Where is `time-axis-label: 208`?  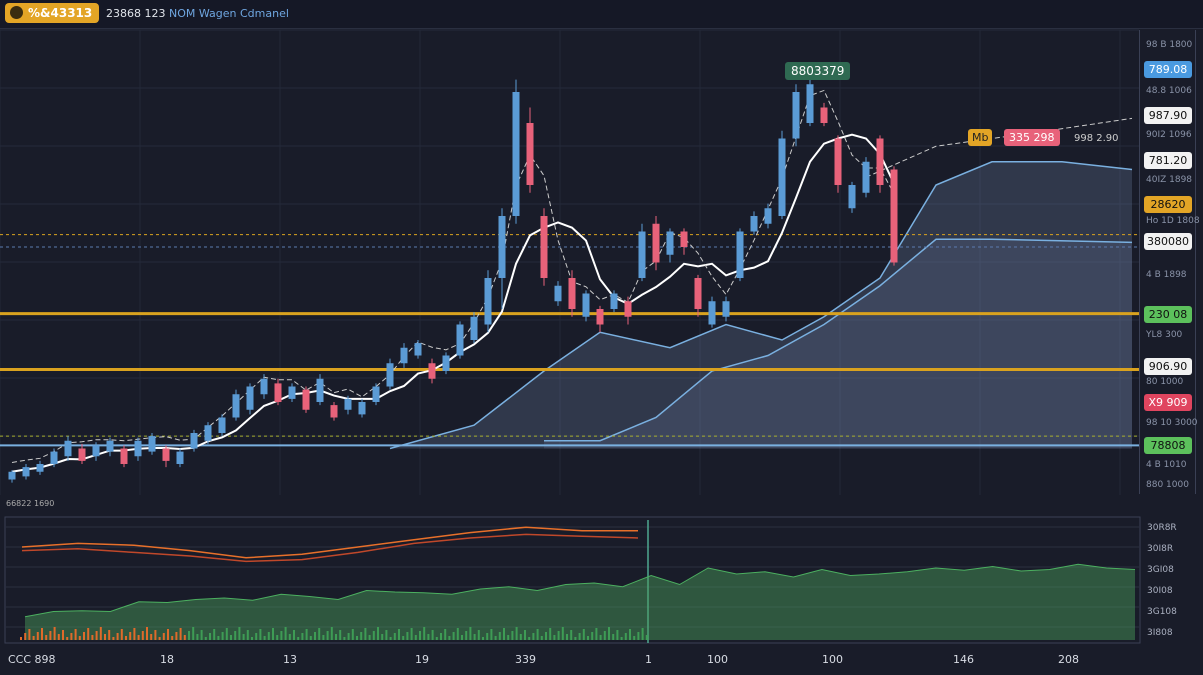 time-axis-label: 208 is located at coordinates (1068, 659).